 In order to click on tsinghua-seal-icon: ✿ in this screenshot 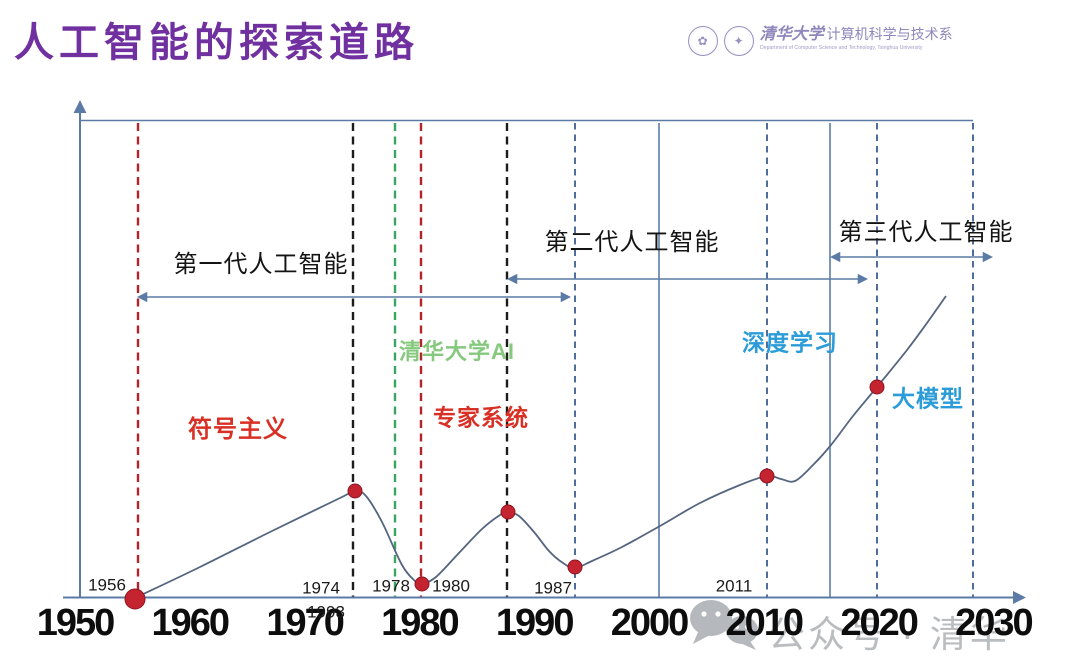, I will do `click(702, 41)`.